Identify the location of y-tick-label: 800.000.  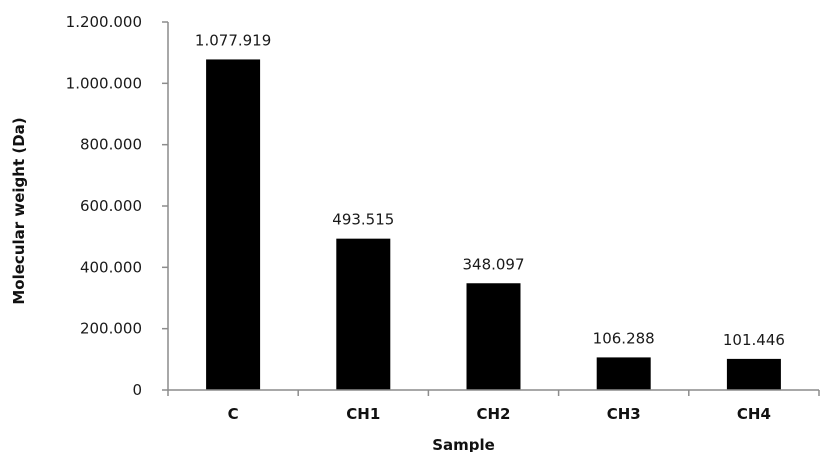
(111, 145).